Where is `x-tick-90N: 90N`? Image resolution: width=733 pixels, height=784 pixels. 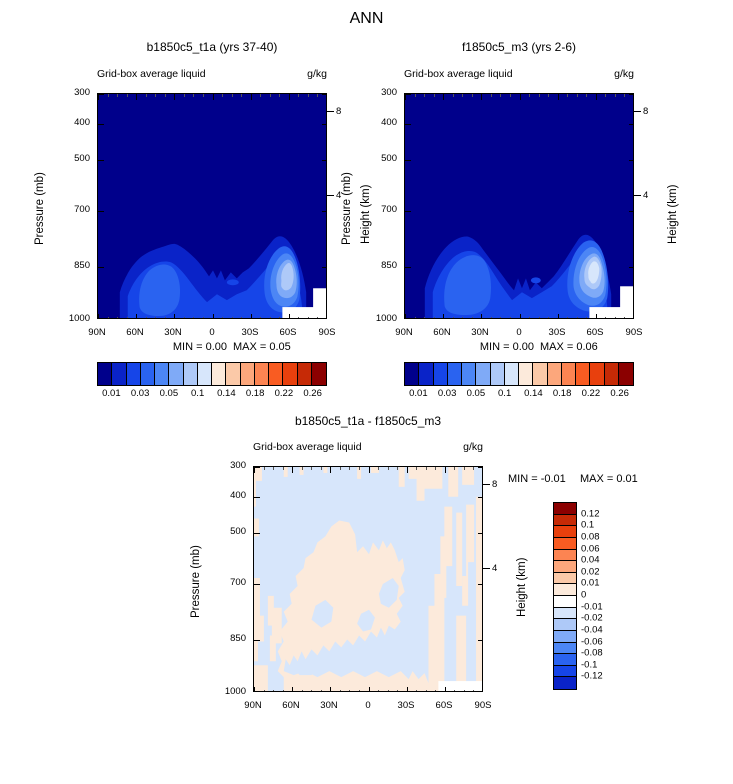
x-tick-90N: 90N is located at coordinates (404, 332).